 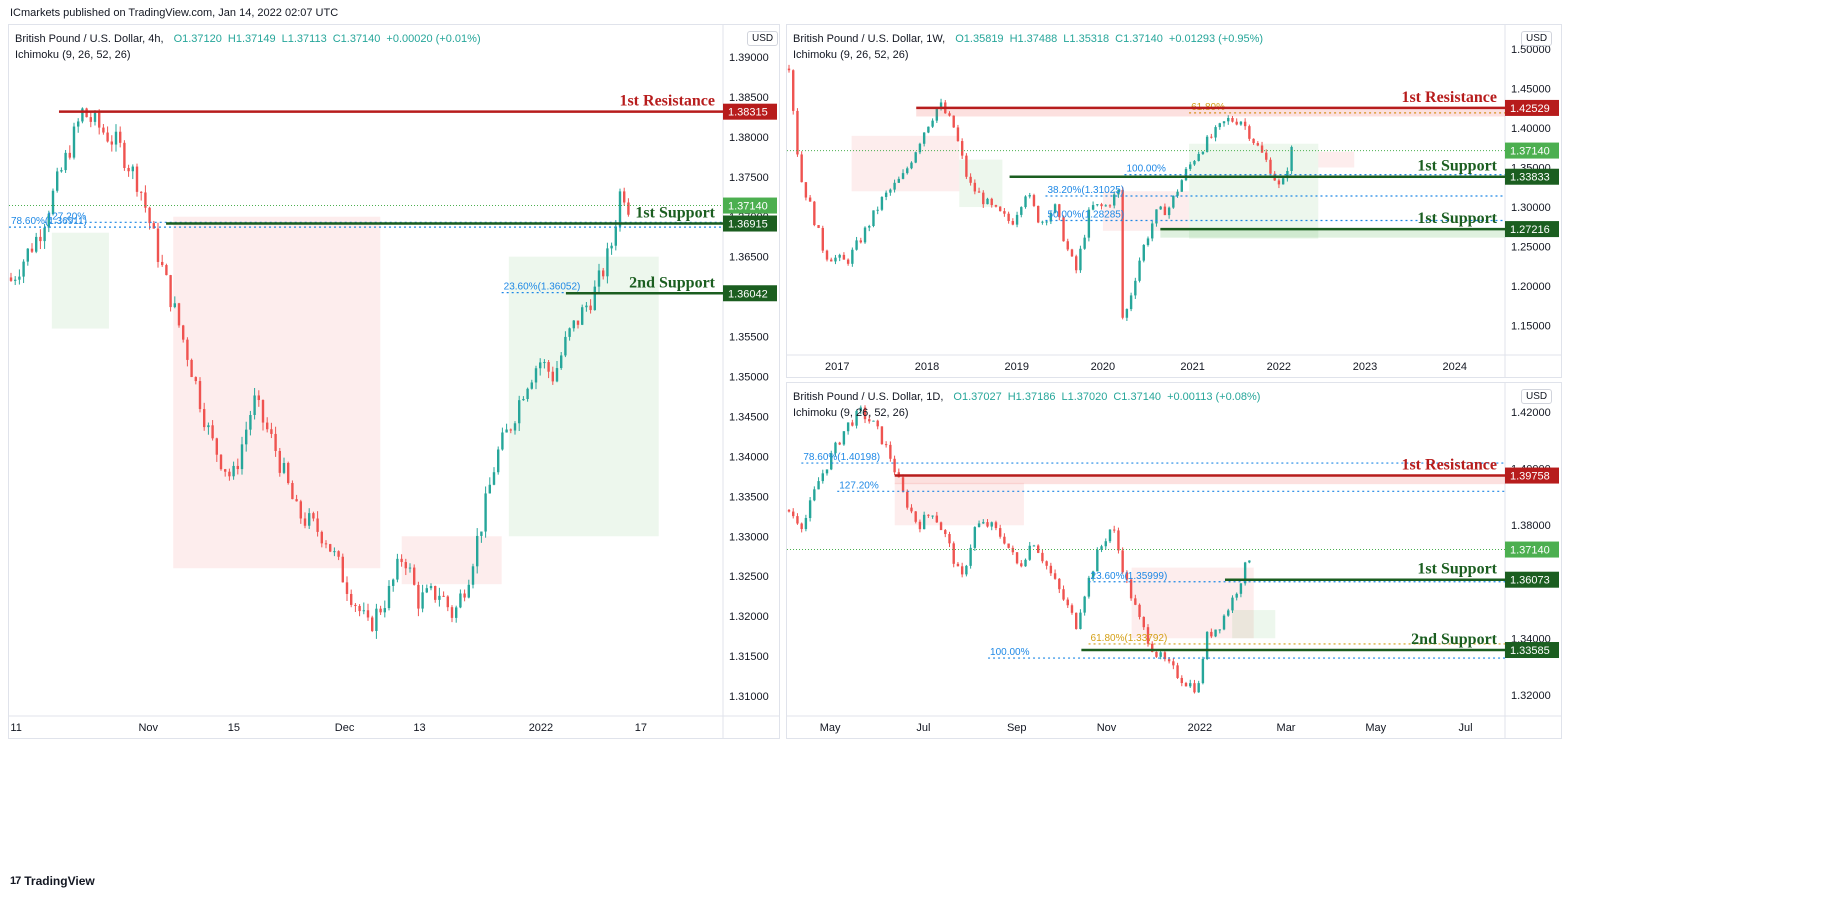 I want to click on x-tick-label: 2022, so click(x=1200, y=728).